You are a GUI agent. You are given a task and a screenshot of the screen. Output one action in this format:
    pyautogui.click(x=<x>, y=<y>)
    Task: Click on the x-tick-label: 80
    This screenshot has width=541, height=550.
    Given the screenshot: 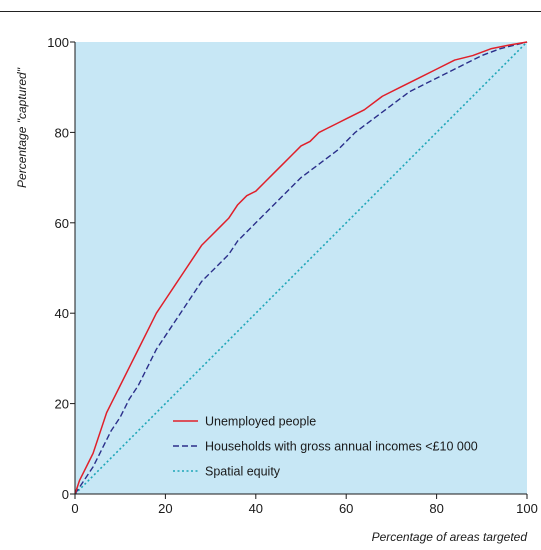 What is the action you would take?
    pyautogui.click(x=436, y=508)
    